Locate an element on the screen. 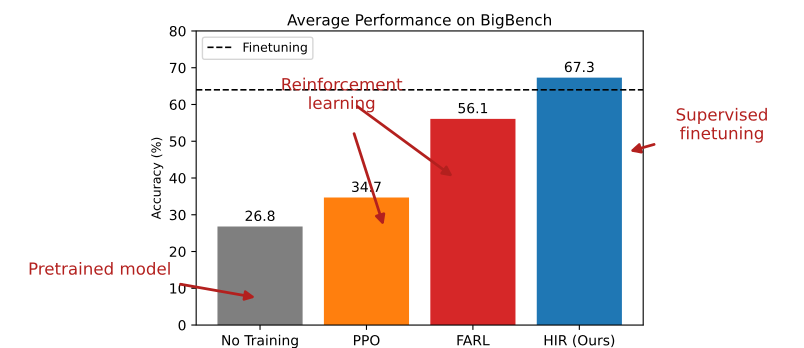 The width and height of the screenshot is (804, 348). y-tick-label: 60 is located at coordinates (178, 104).